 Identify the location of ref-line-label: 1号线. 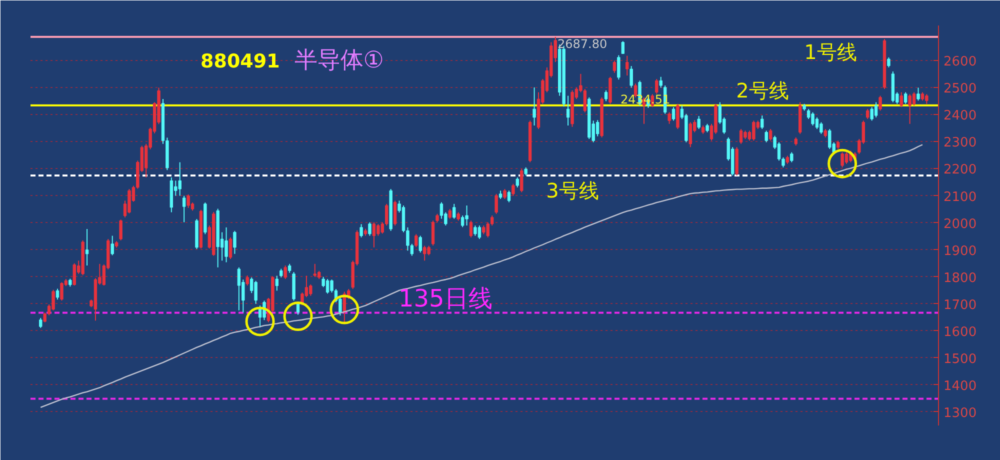
(830, 52).